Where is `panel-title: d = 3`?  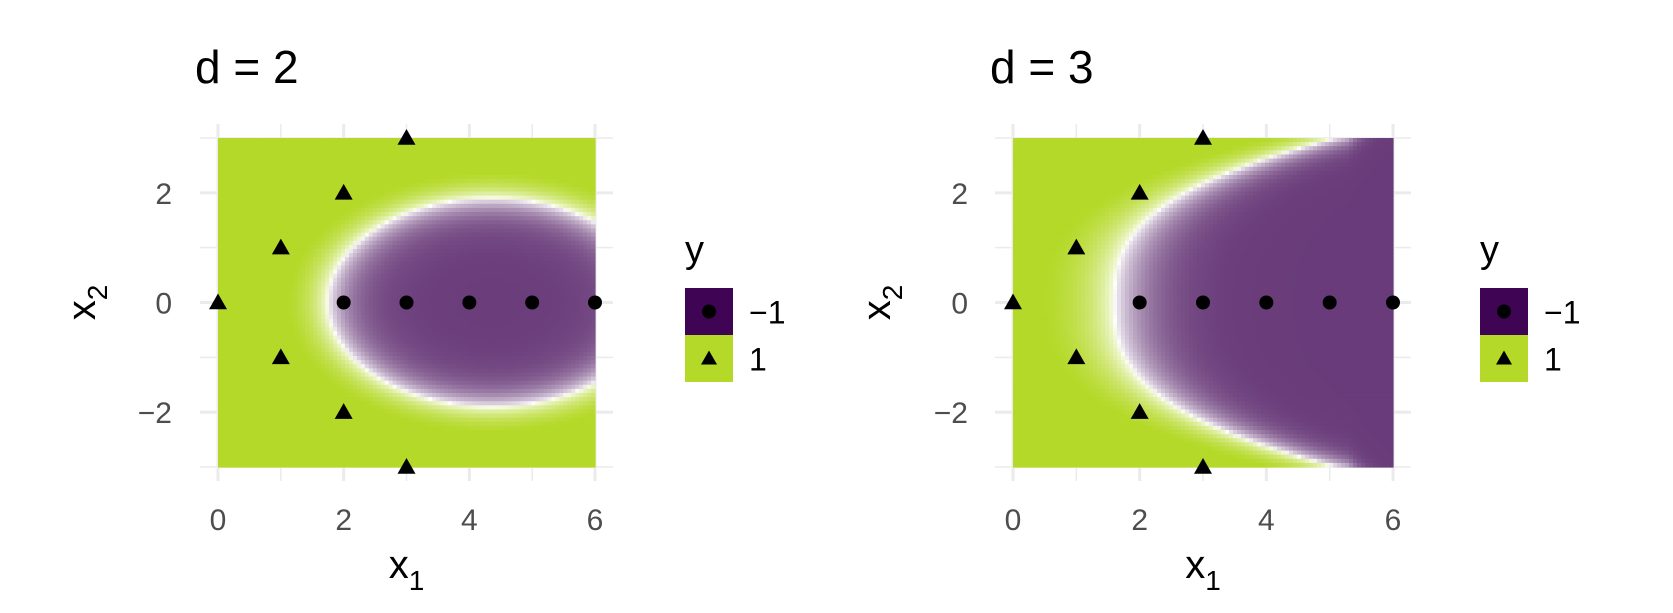 panel-title: d = 3 is located at coordinates (1042, 67).